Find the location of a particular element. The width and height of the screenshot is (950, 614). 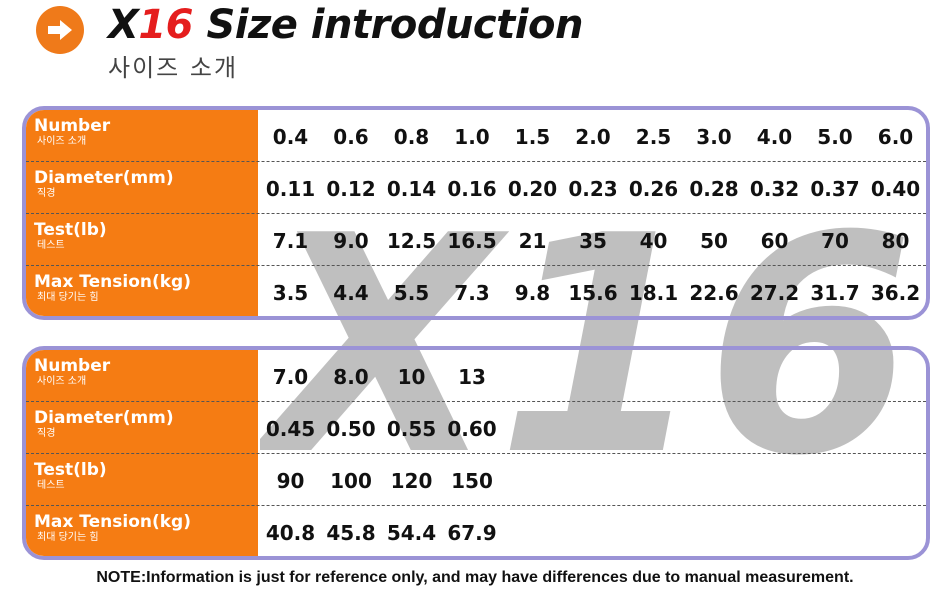

table-cell: 0.11 is located at coordinates (290, 189).